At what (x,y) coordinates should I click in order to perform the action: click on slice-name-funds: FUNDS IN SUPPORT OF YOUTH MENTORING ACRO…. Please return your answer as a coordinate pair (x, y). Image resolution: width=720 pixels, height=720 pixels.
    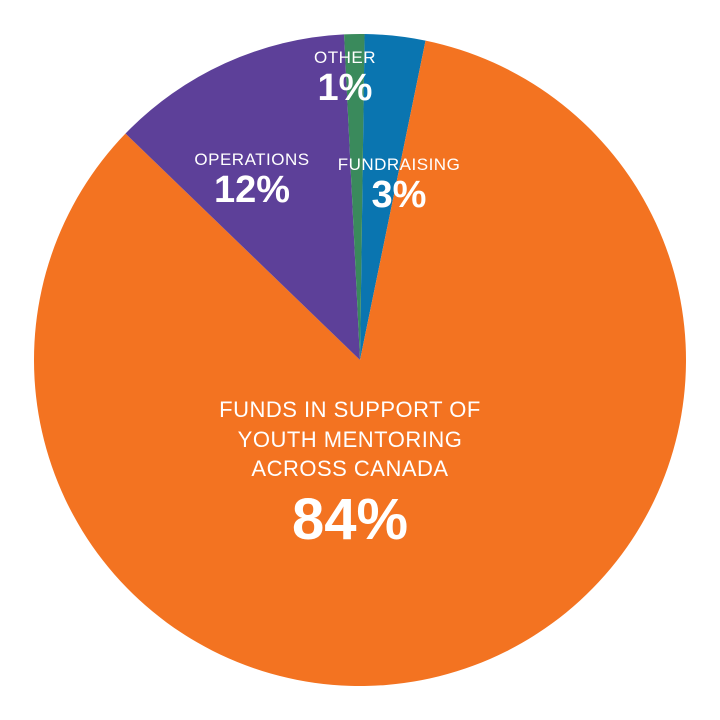
    Looking at the image, I should click on (350, 439).